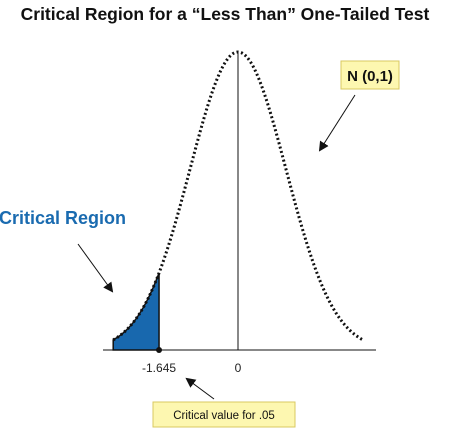 The image size is (450, 433). What do you see at coordinates (200, 388) in the screenshot?
I see `critical-value-arrow` at bounding box center [200, 388].